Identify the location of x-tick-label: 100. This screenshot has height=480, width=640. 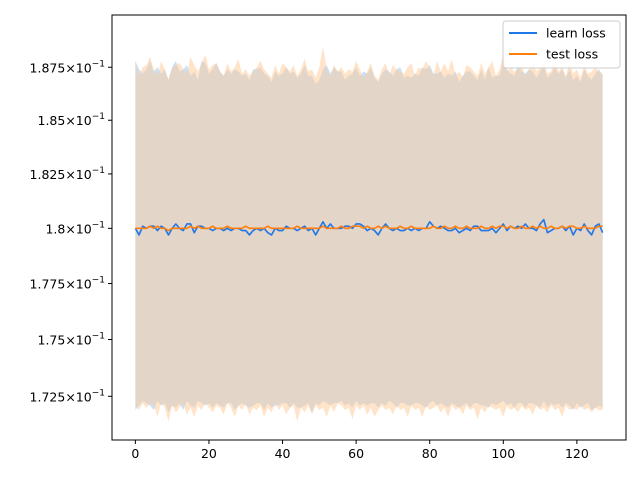
(503, 453).